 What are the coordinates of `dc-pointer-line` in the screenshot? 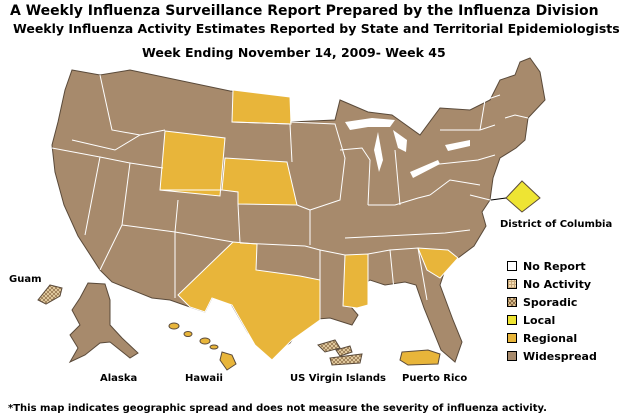 It's located at (498, 199).